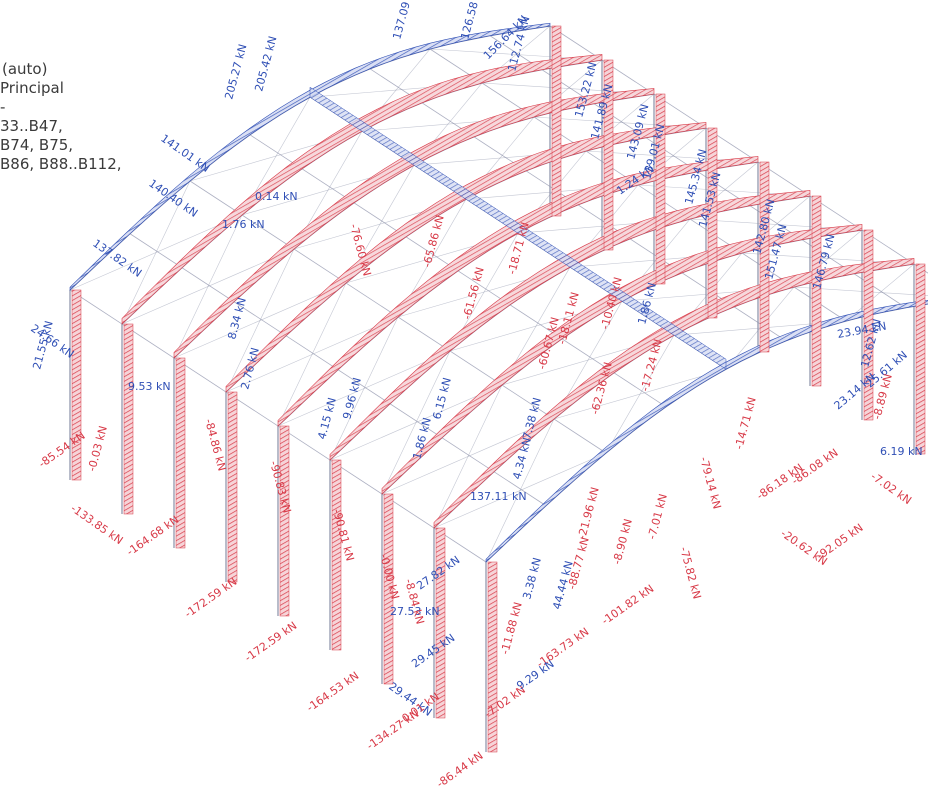 This screenshot has height=800, width=928. I want to click on force-label: -101.82 kN, so click(627, 604).